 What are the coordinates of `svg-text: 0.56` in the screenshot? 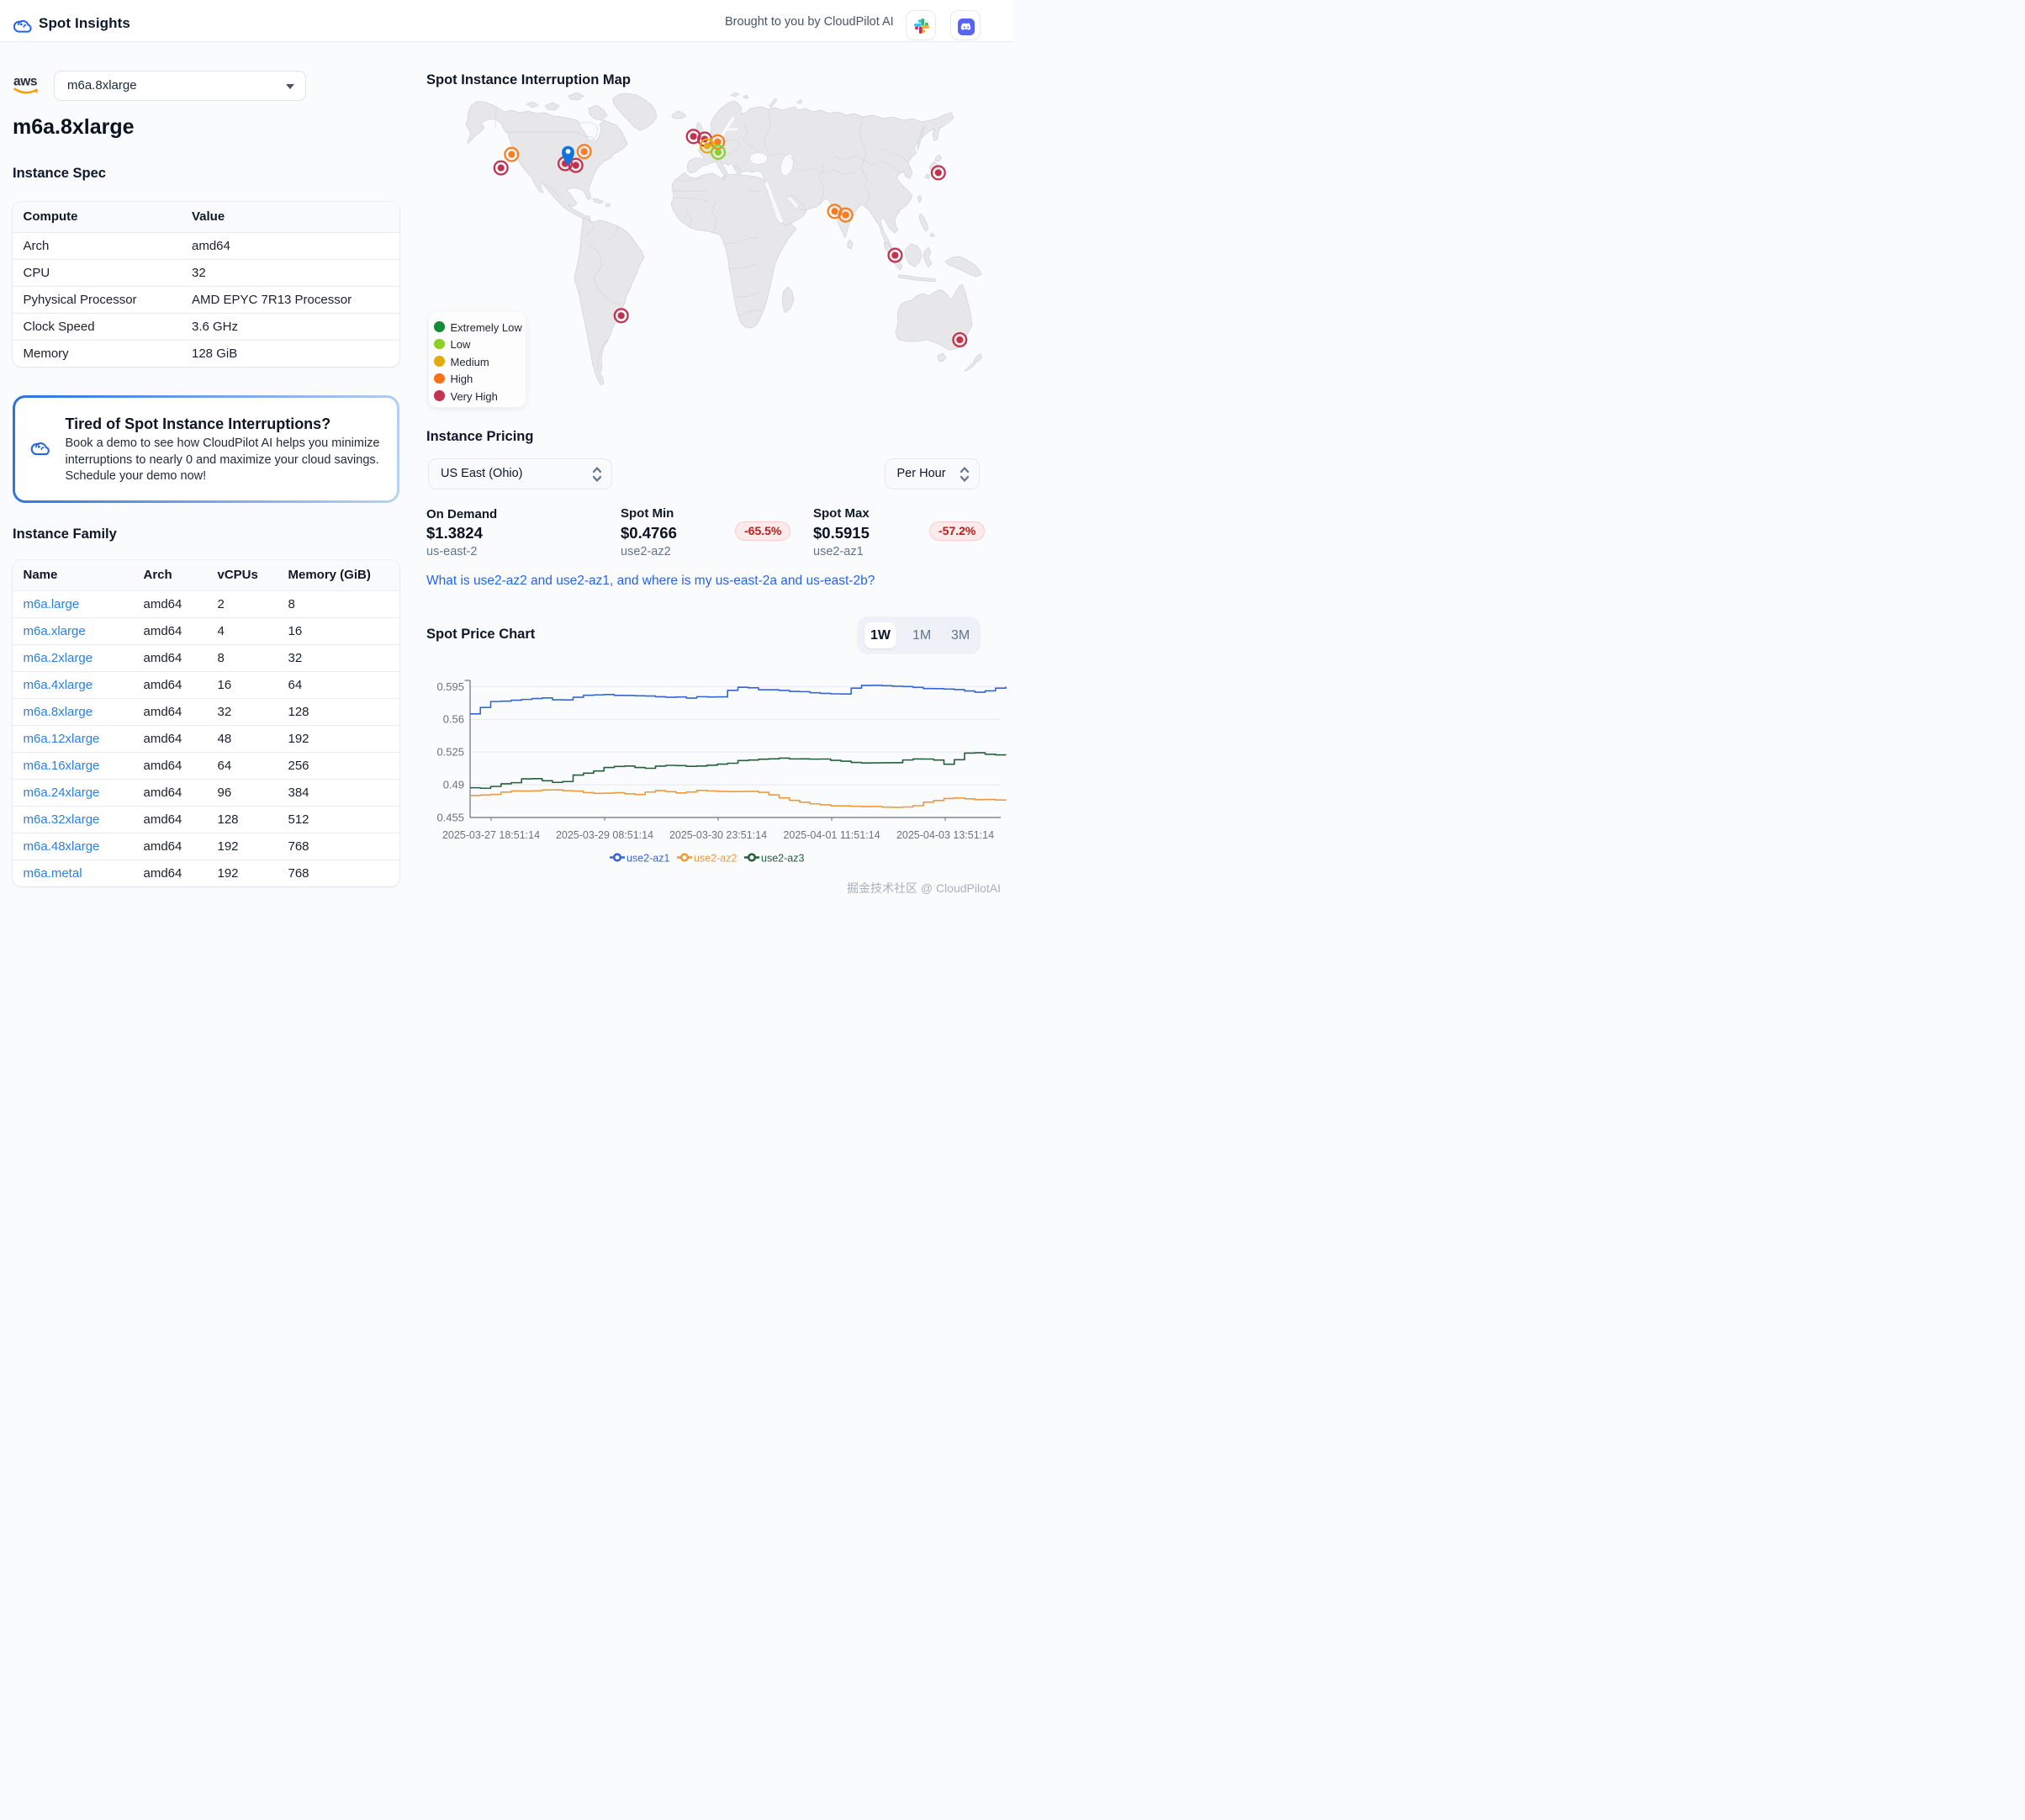 It's located at (453, 719).